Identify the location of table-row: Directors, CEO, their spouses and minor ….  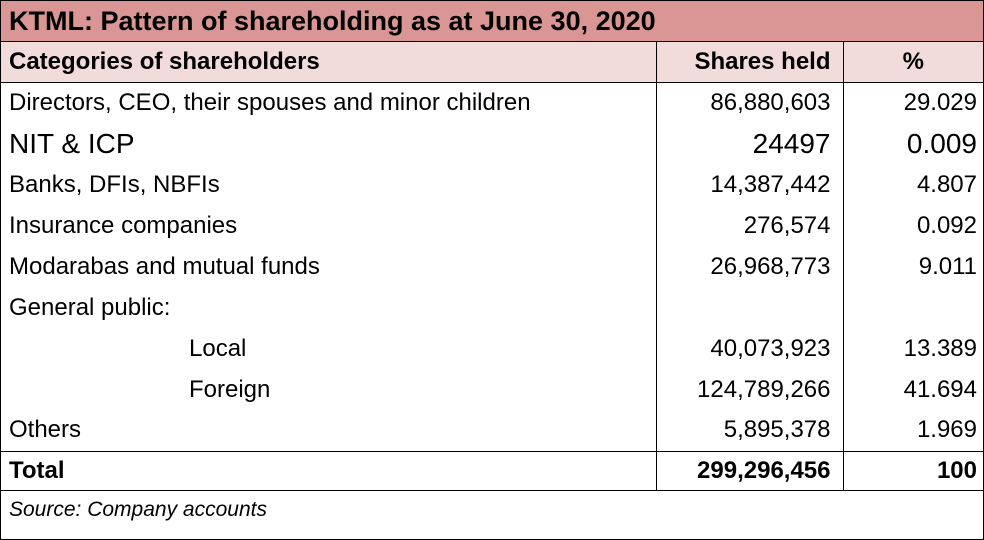
(492, 102).